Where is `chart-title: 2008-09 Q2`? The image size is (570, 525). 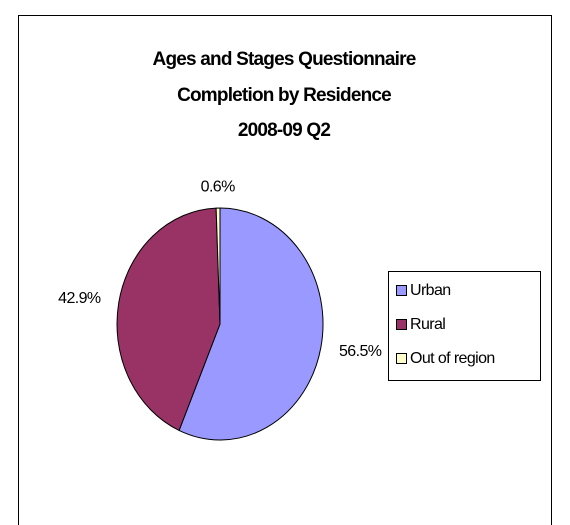
chart-title: 2008-09 Q2 is located at coordinates (284, 130).